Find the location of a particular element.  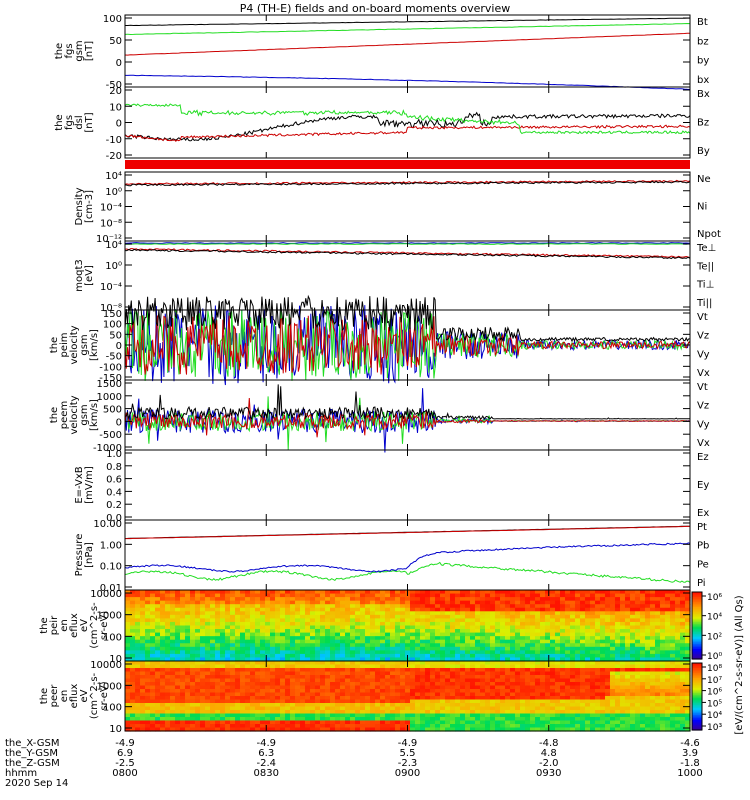

x-axis-row-label: the_X-GSM is located at coordinates (32, 743).